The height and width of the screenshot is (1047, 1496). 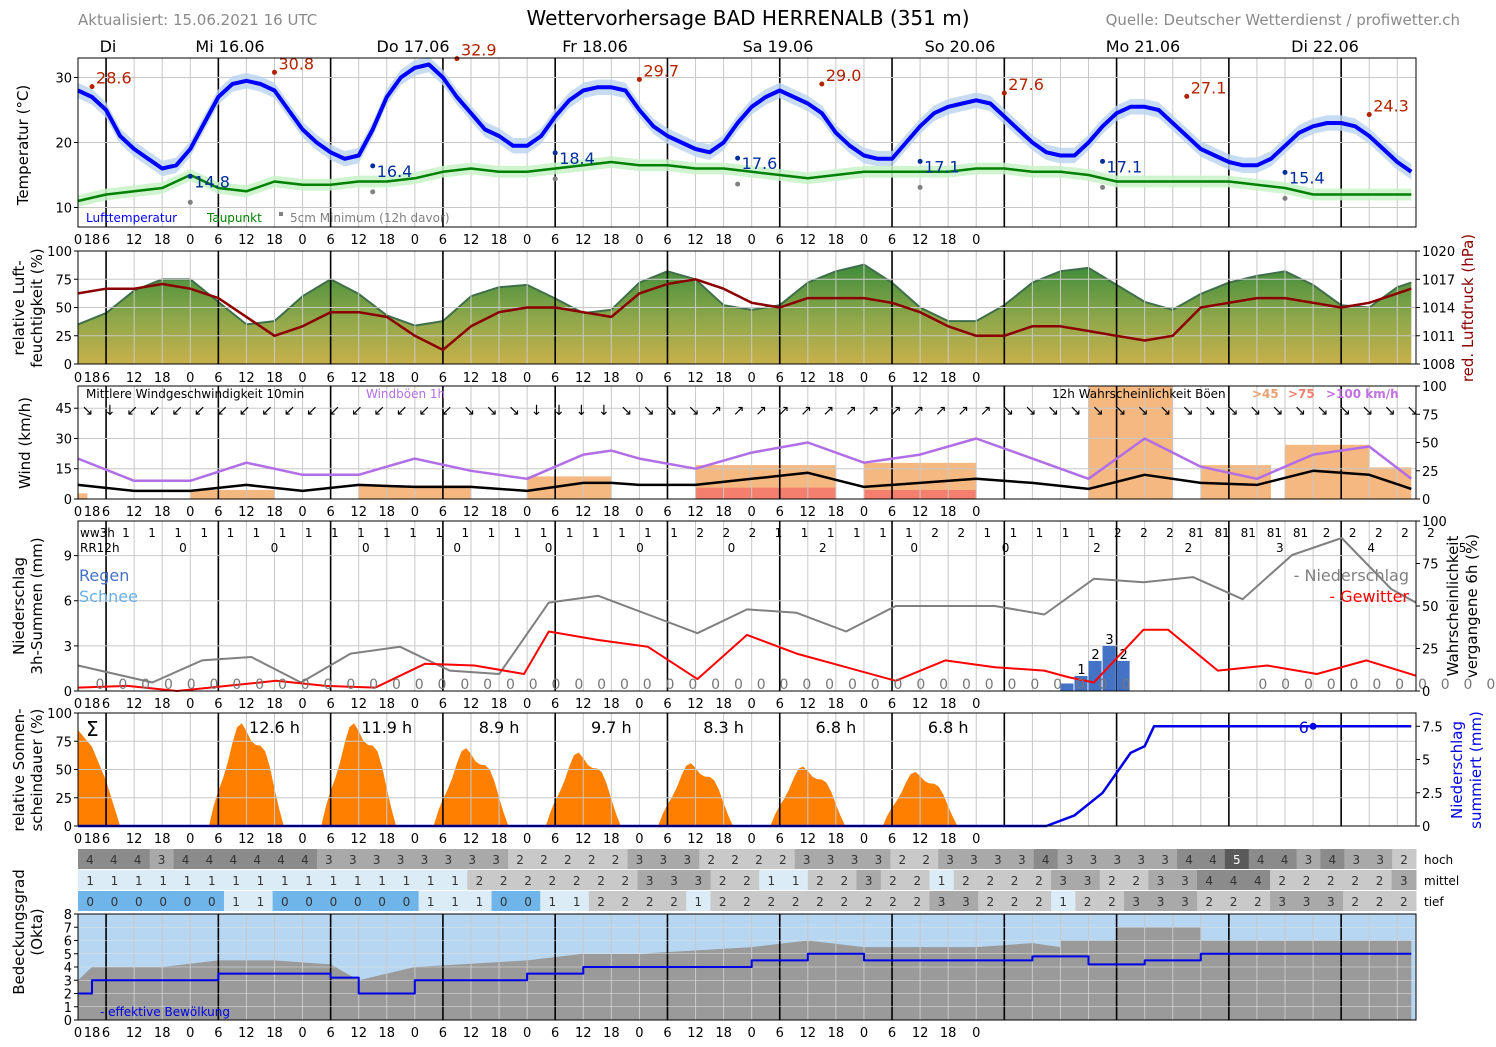 What do you see at coordinates (1103, 161) in the screenshot?
I see `min-marker` at bounding box center [1103, 161].